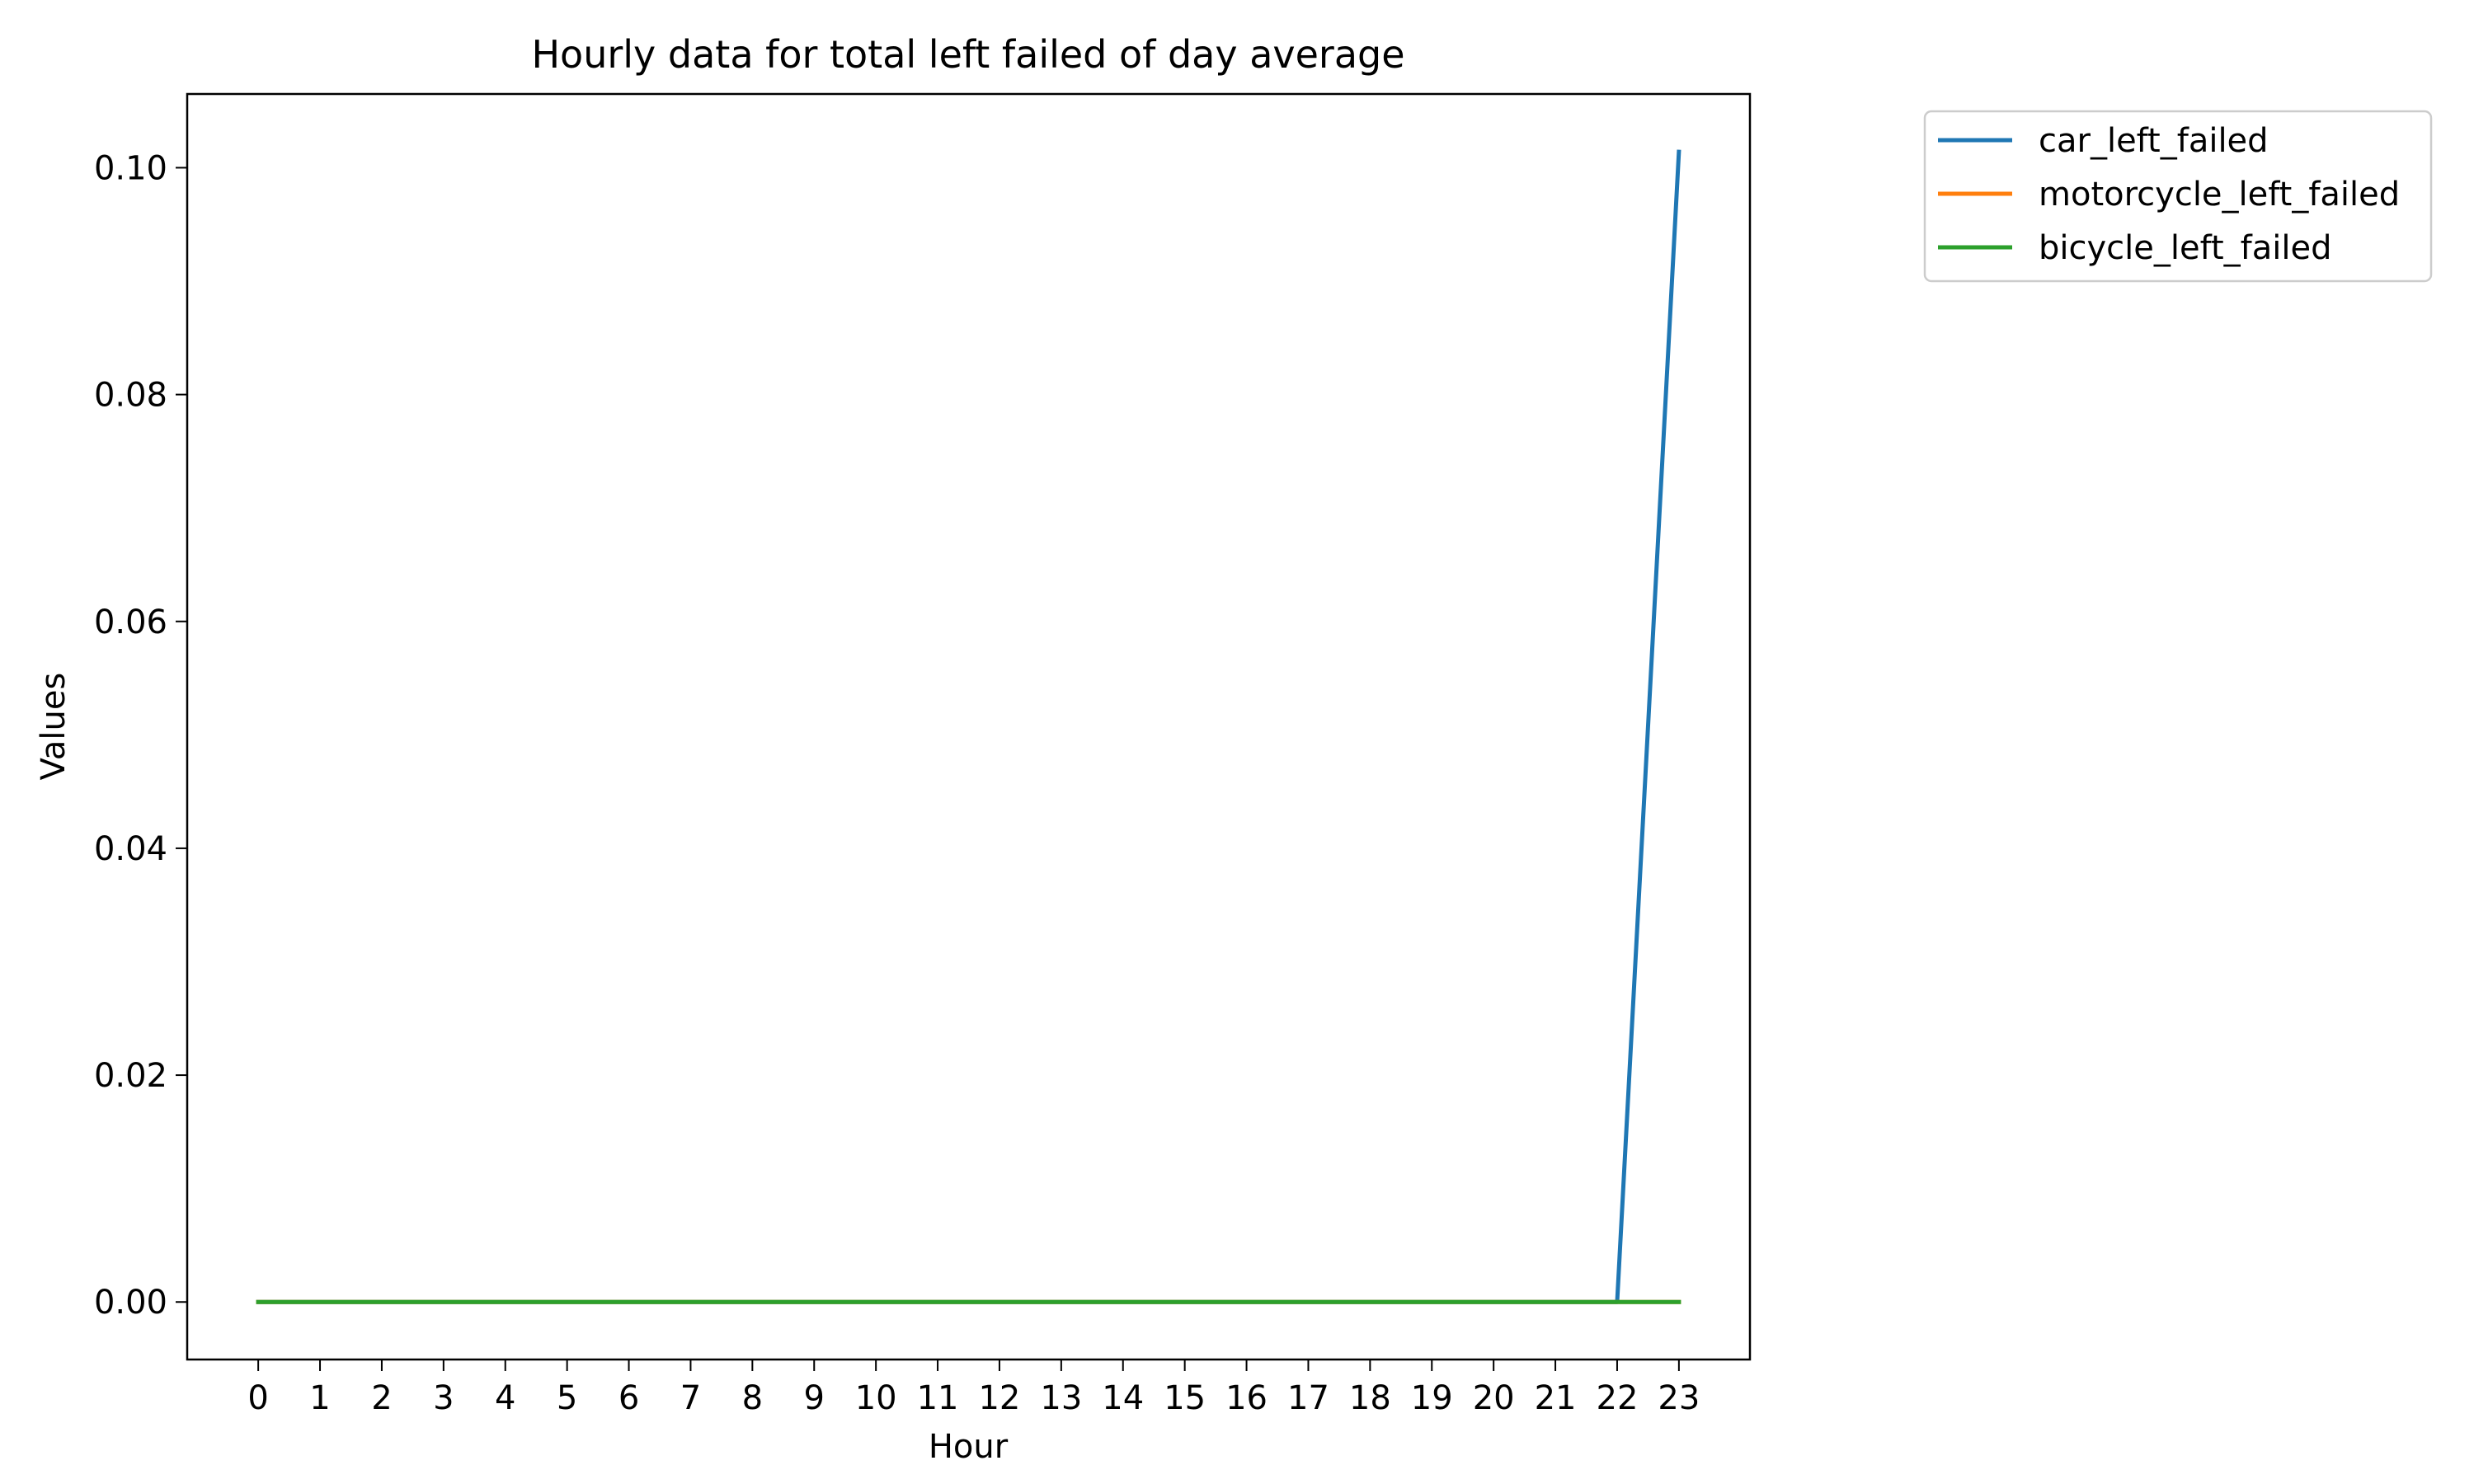 This screenshot has height=1484, width=2474. What do you see at coordinates (1246, 1398) in the screenshot?
I see `x-tick-label: 16` at bounding box center [1246, 1398].